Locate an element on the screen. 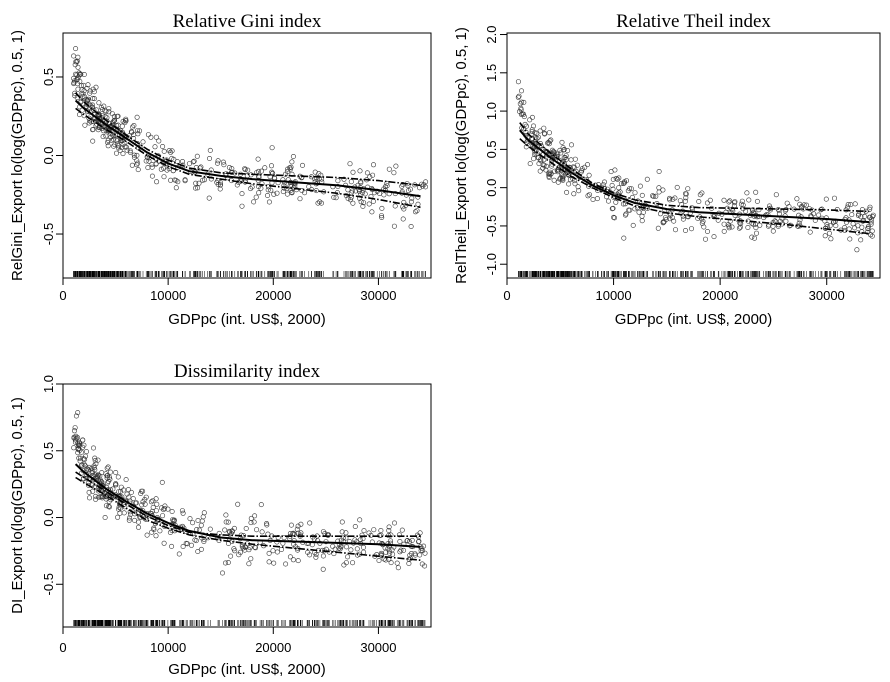 Image resolution: width=890 pixels, height=682 pixels. y-tick-label: -1.0 is located at coordinates (491, 264).